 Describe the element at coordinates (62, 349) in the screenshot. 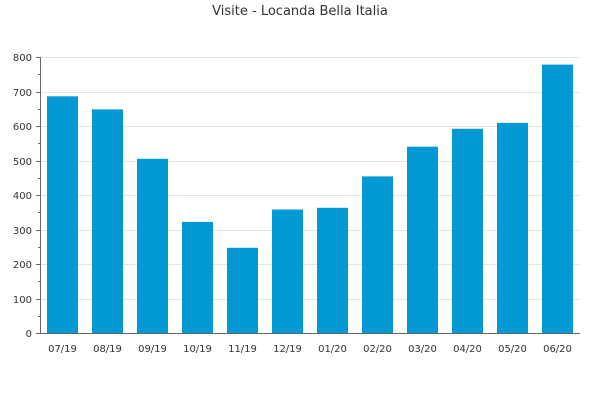

I see `x-tick-label: 07/19` at that location.